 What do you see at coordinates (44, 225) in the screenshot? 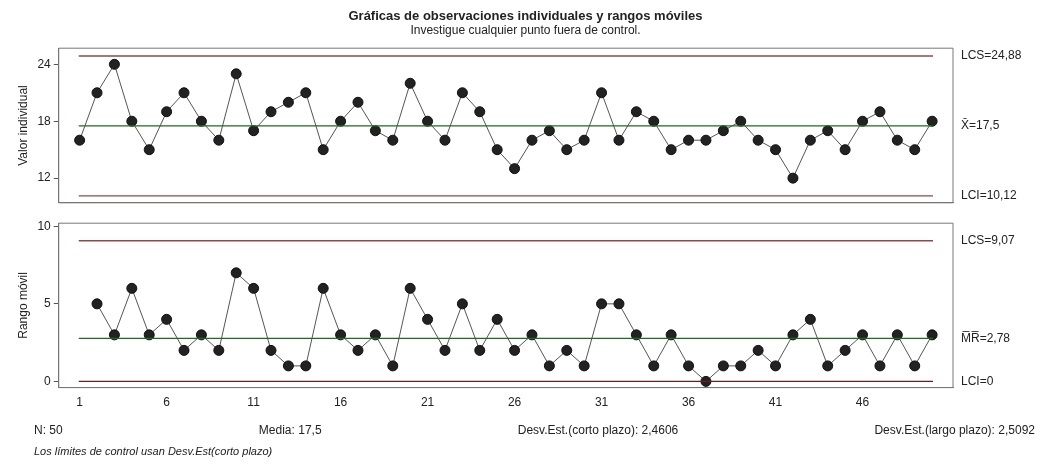
I see `y-tick-label: 10` at bounding box center [44, 225].